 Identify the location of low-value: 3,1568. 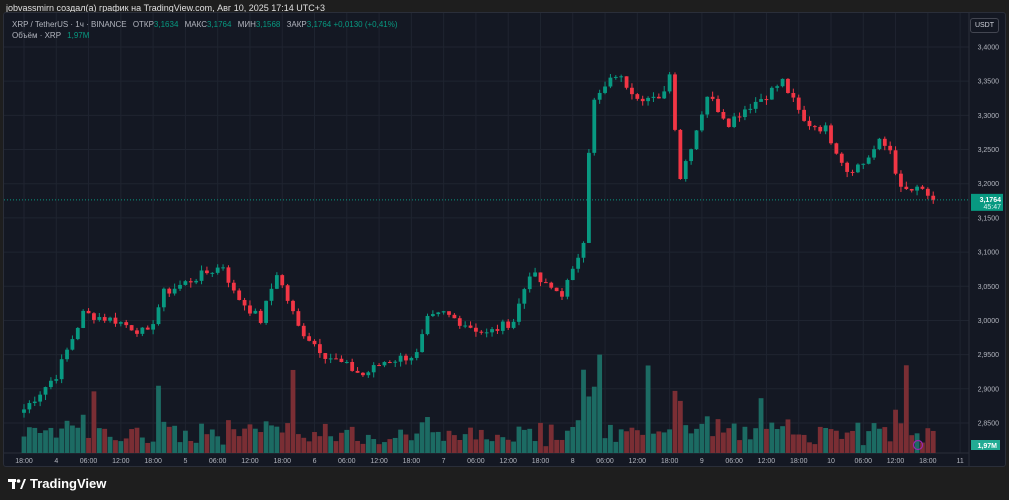
(268, 24).